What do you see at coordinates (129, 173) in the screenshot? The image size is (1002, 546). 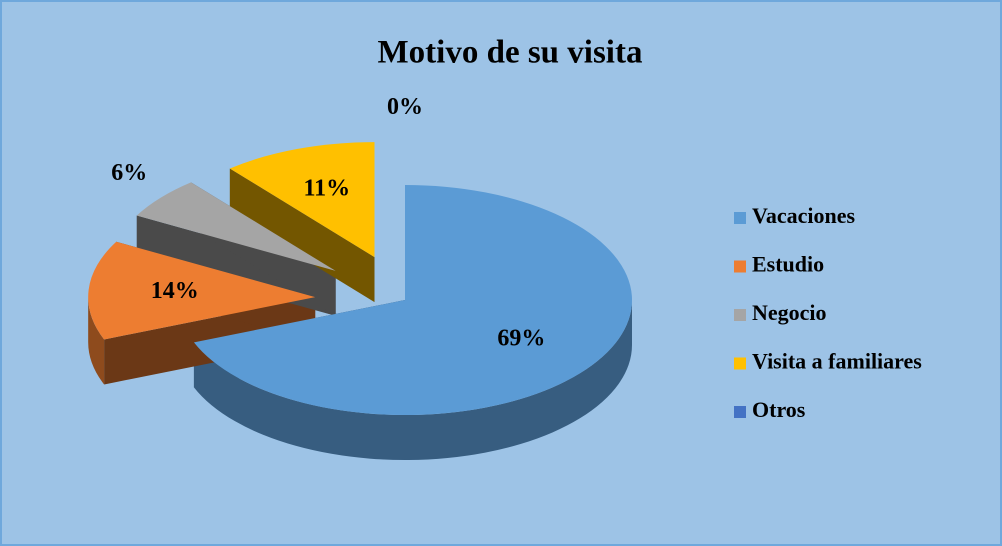 I see `data-label: 6%` at bounding box center [129, 173].